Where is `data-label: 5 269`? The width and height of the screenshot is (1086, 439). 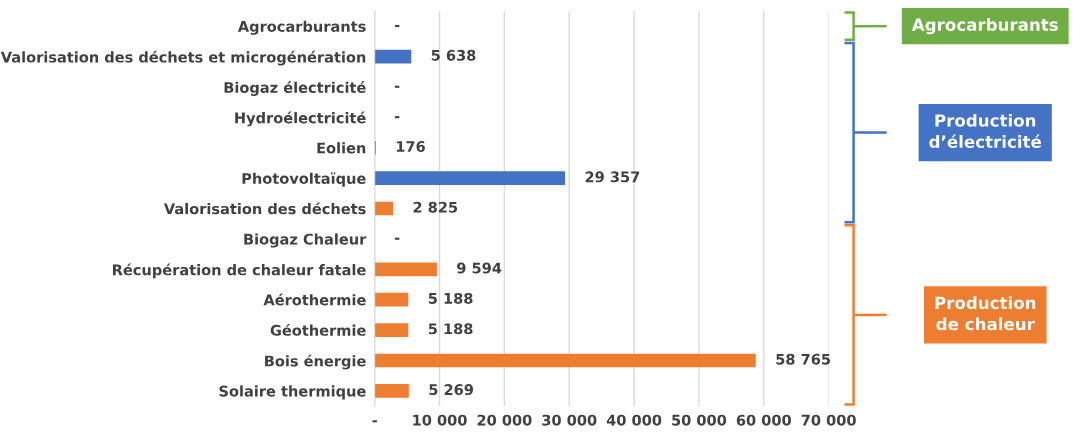
data-label: 5 269 is located at coordinates (451, 390).